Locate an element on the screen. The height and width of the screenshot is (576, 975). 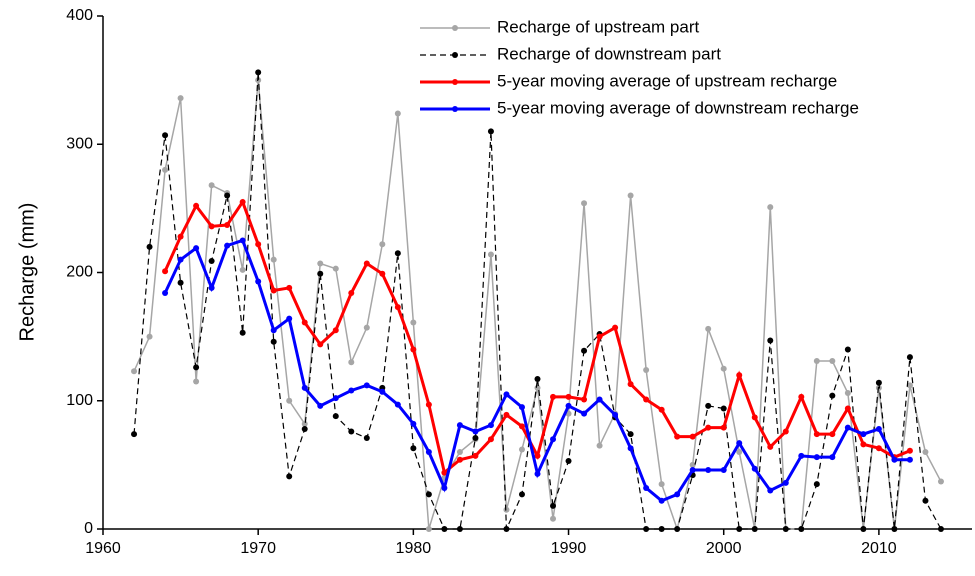
x-tick-label: 1970 is located at coordinates (258, 548).